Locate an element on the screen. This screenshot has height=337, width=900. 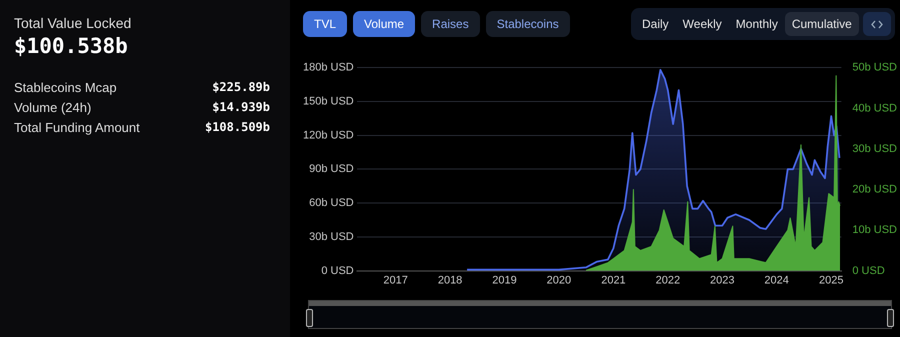
x-tick-label: 2020 is located at coordinates (559, 280).